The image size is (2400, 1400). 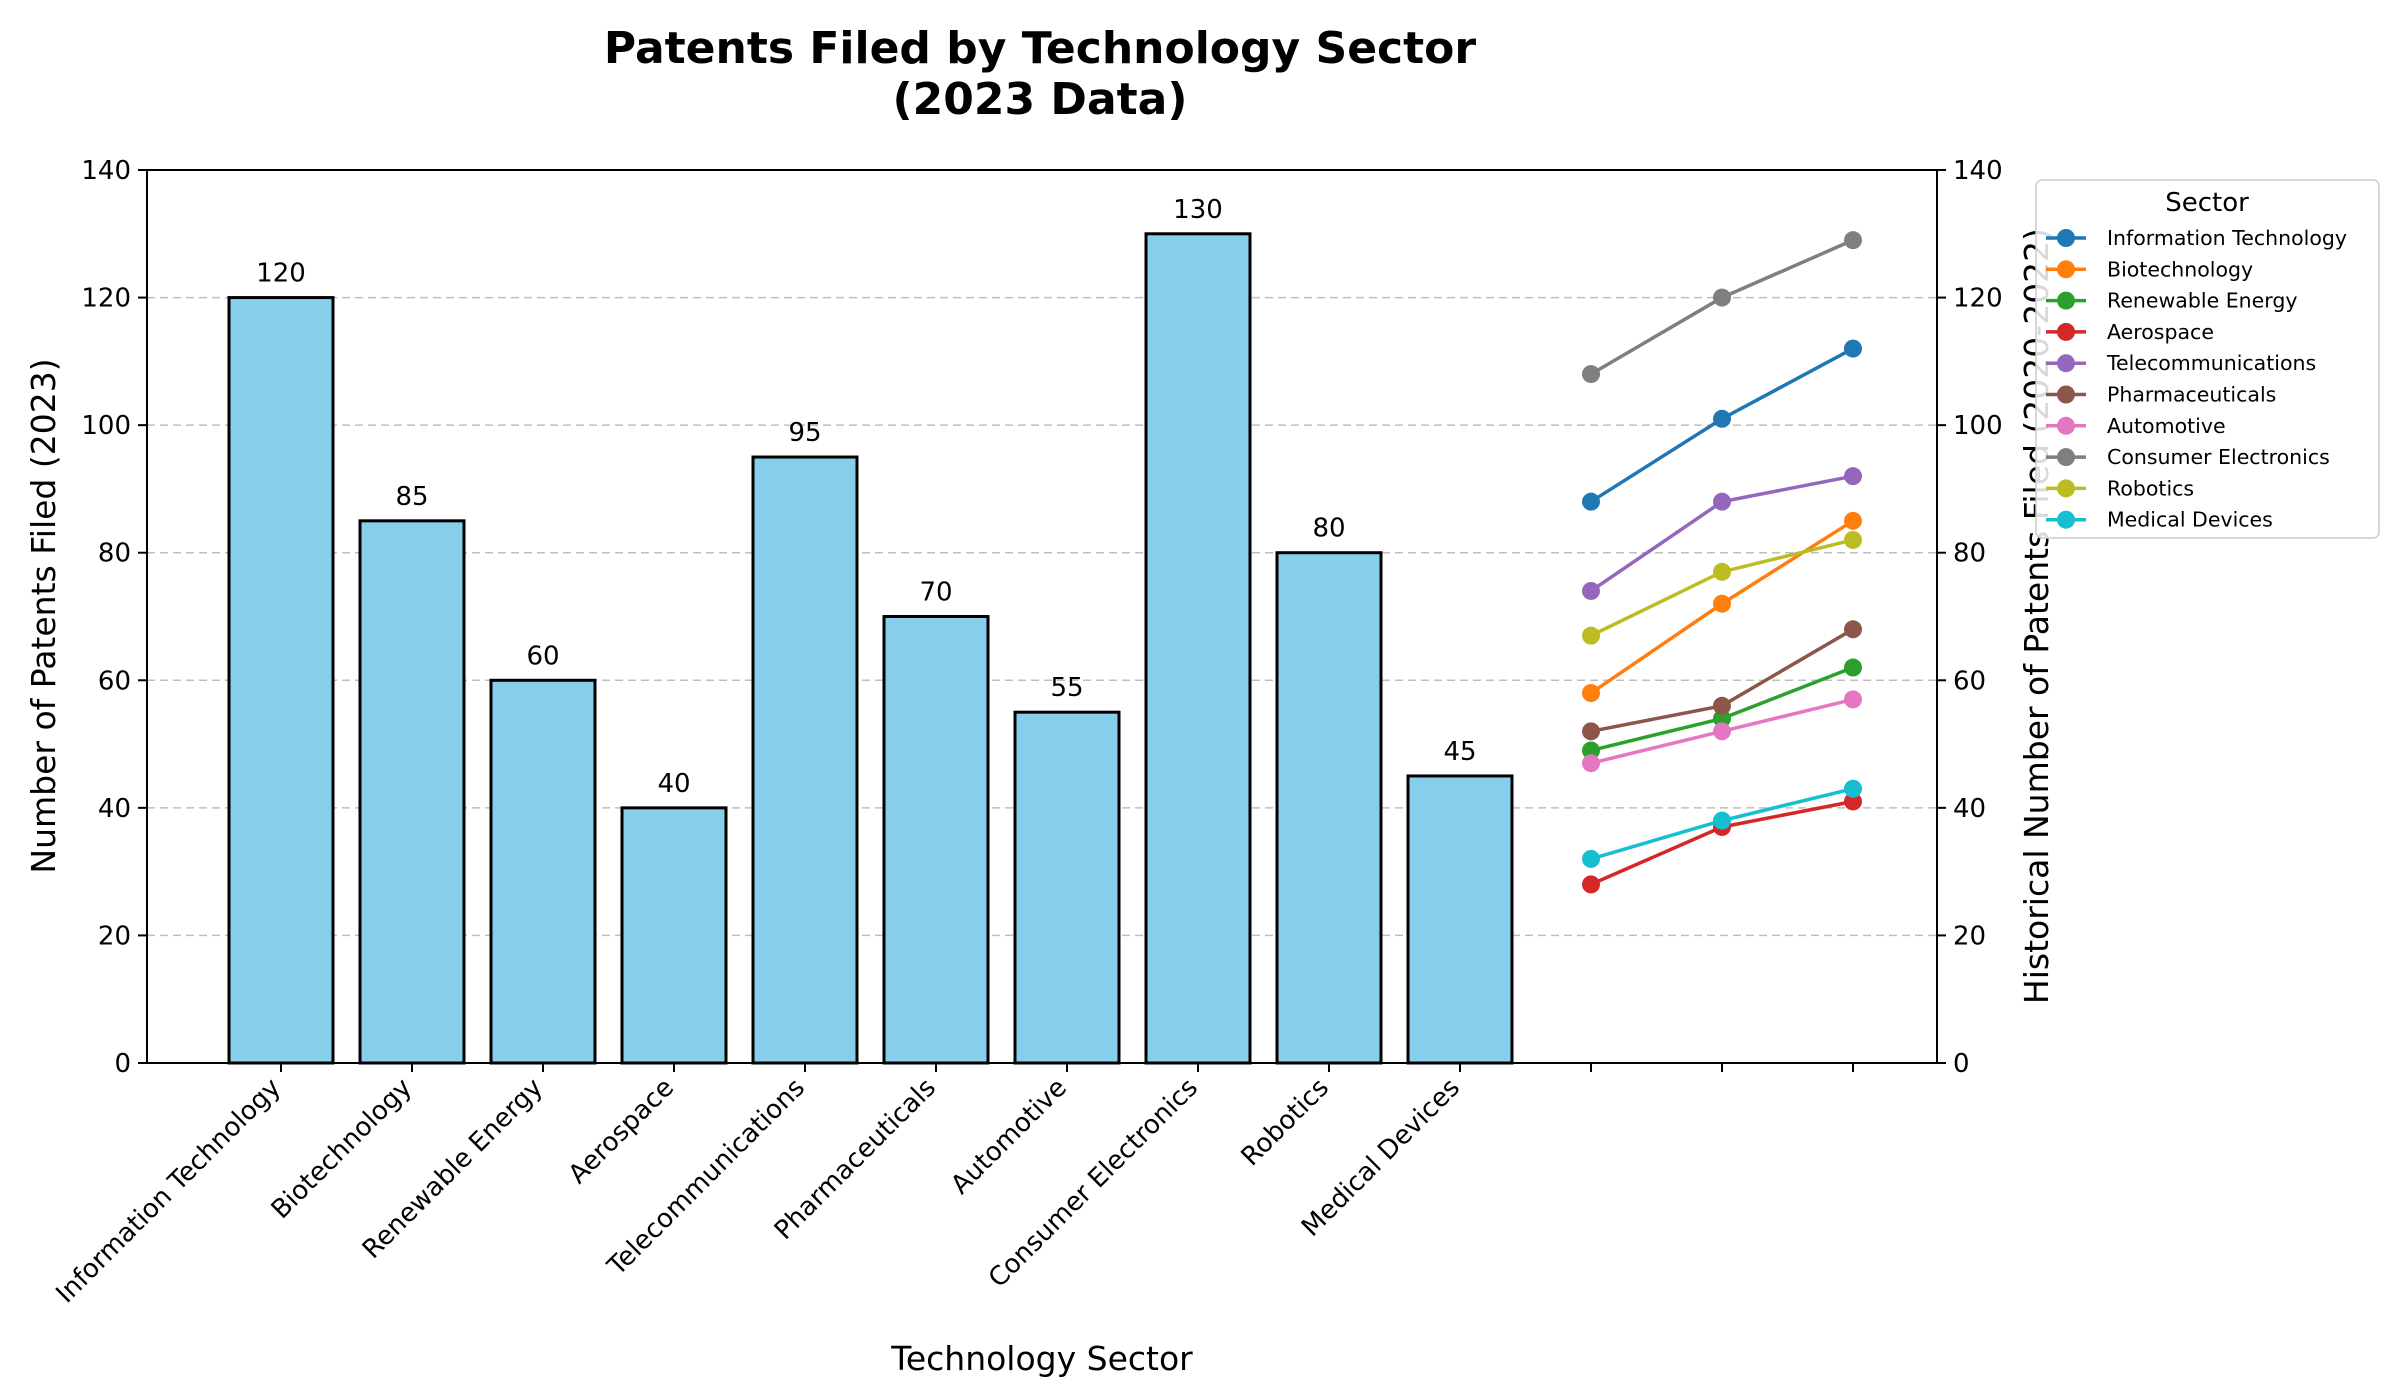 What do you see at coordinates (1040, 48) in the screenshot?
I see `chart-title-line-1: Patents Filed by Technology Sector` at bounding box center [1040, 48].